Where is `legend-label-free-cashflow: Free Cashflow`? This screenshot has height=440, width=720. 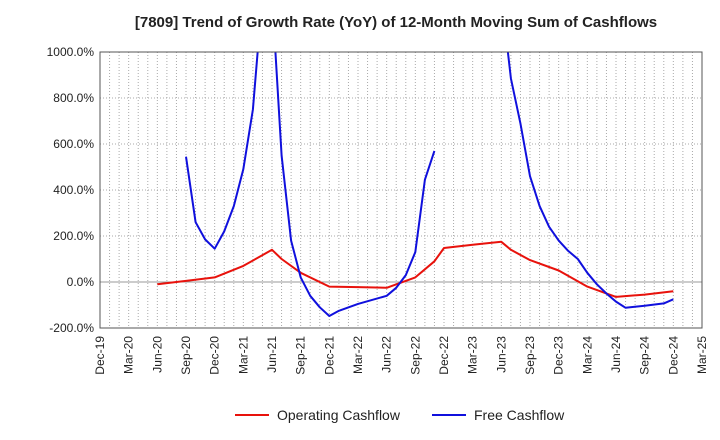 legend-label-free-cashflow: Free Cashflow is located at coordinates (519, 415).